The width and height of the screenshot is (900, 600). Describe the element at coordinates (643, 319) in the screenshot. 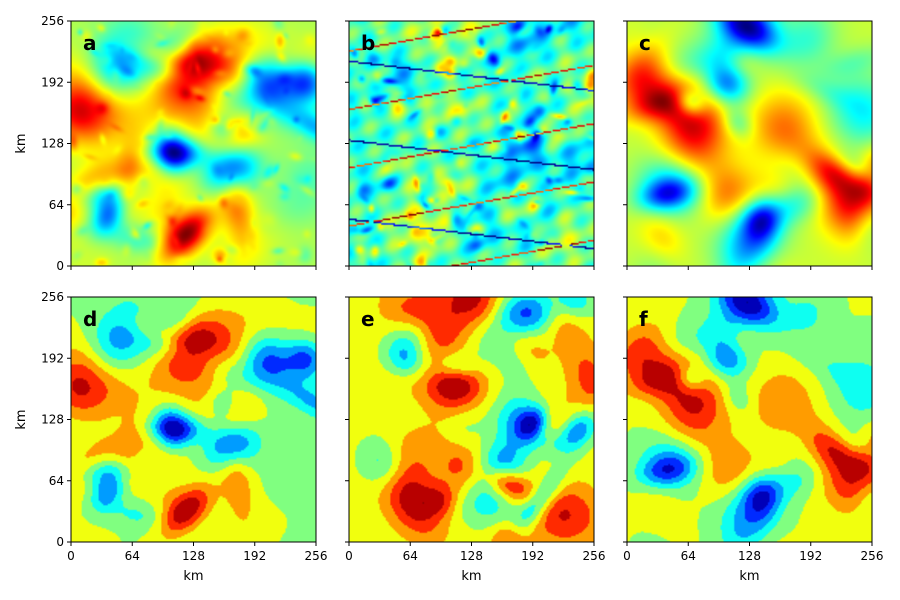

I see `panel-letter: f` at that location.